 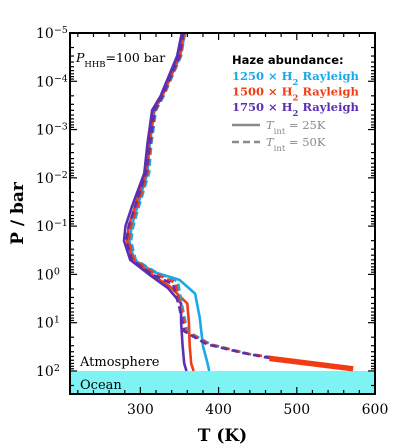 I want to click on regions, so click(x=222, y=382).